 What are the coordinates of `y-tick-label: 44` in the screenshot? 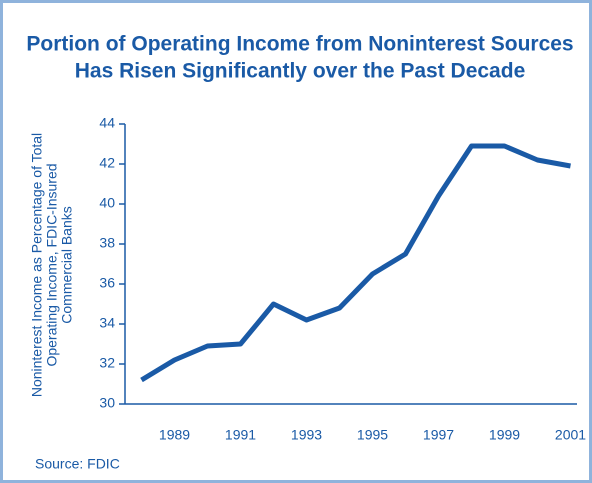 It's located at (107, 123).